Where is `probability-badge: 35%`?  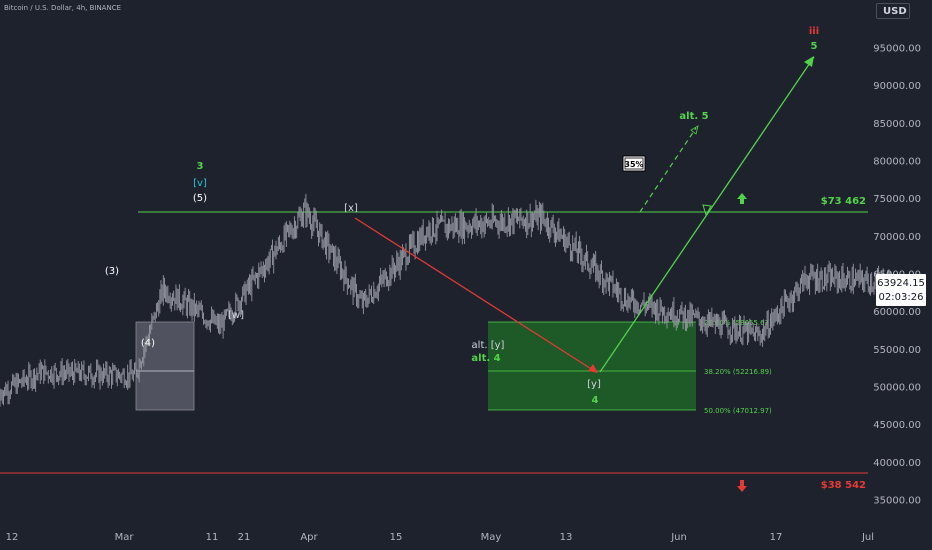
probability-badge: 35% is located at coordinates (634, 163).